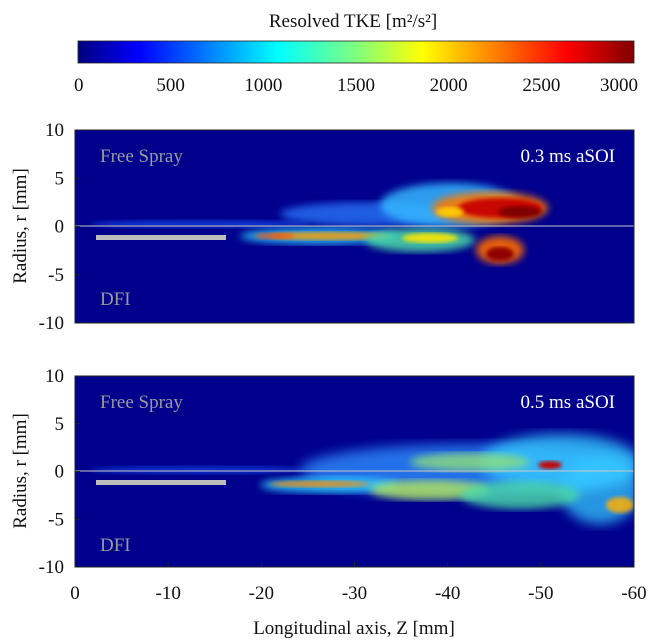  I want to click on time-label: 0.3 ms aSOI, so click(568, 156).